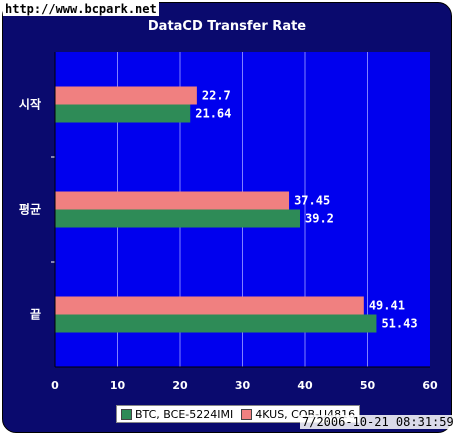 Image resolution: width=455 pixels, height=436 pixels. Describe the element at coordinates (81, 9) in the screenshot. I see `source-watermark: http://www.bcpark.net` at that location.